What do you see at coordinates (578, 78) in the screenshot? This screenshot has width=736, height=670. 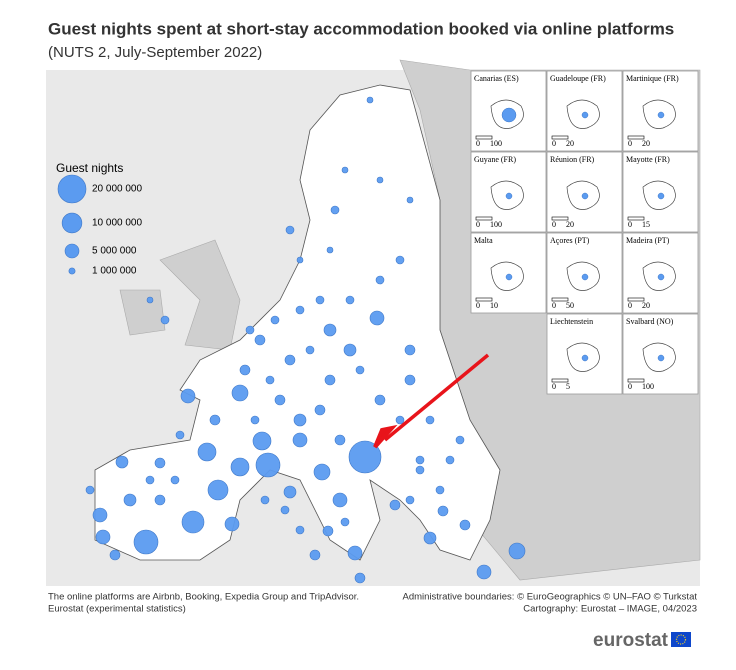 I see `inset-label: Guadeloupe (FR)` at bounding box center [578, 78].